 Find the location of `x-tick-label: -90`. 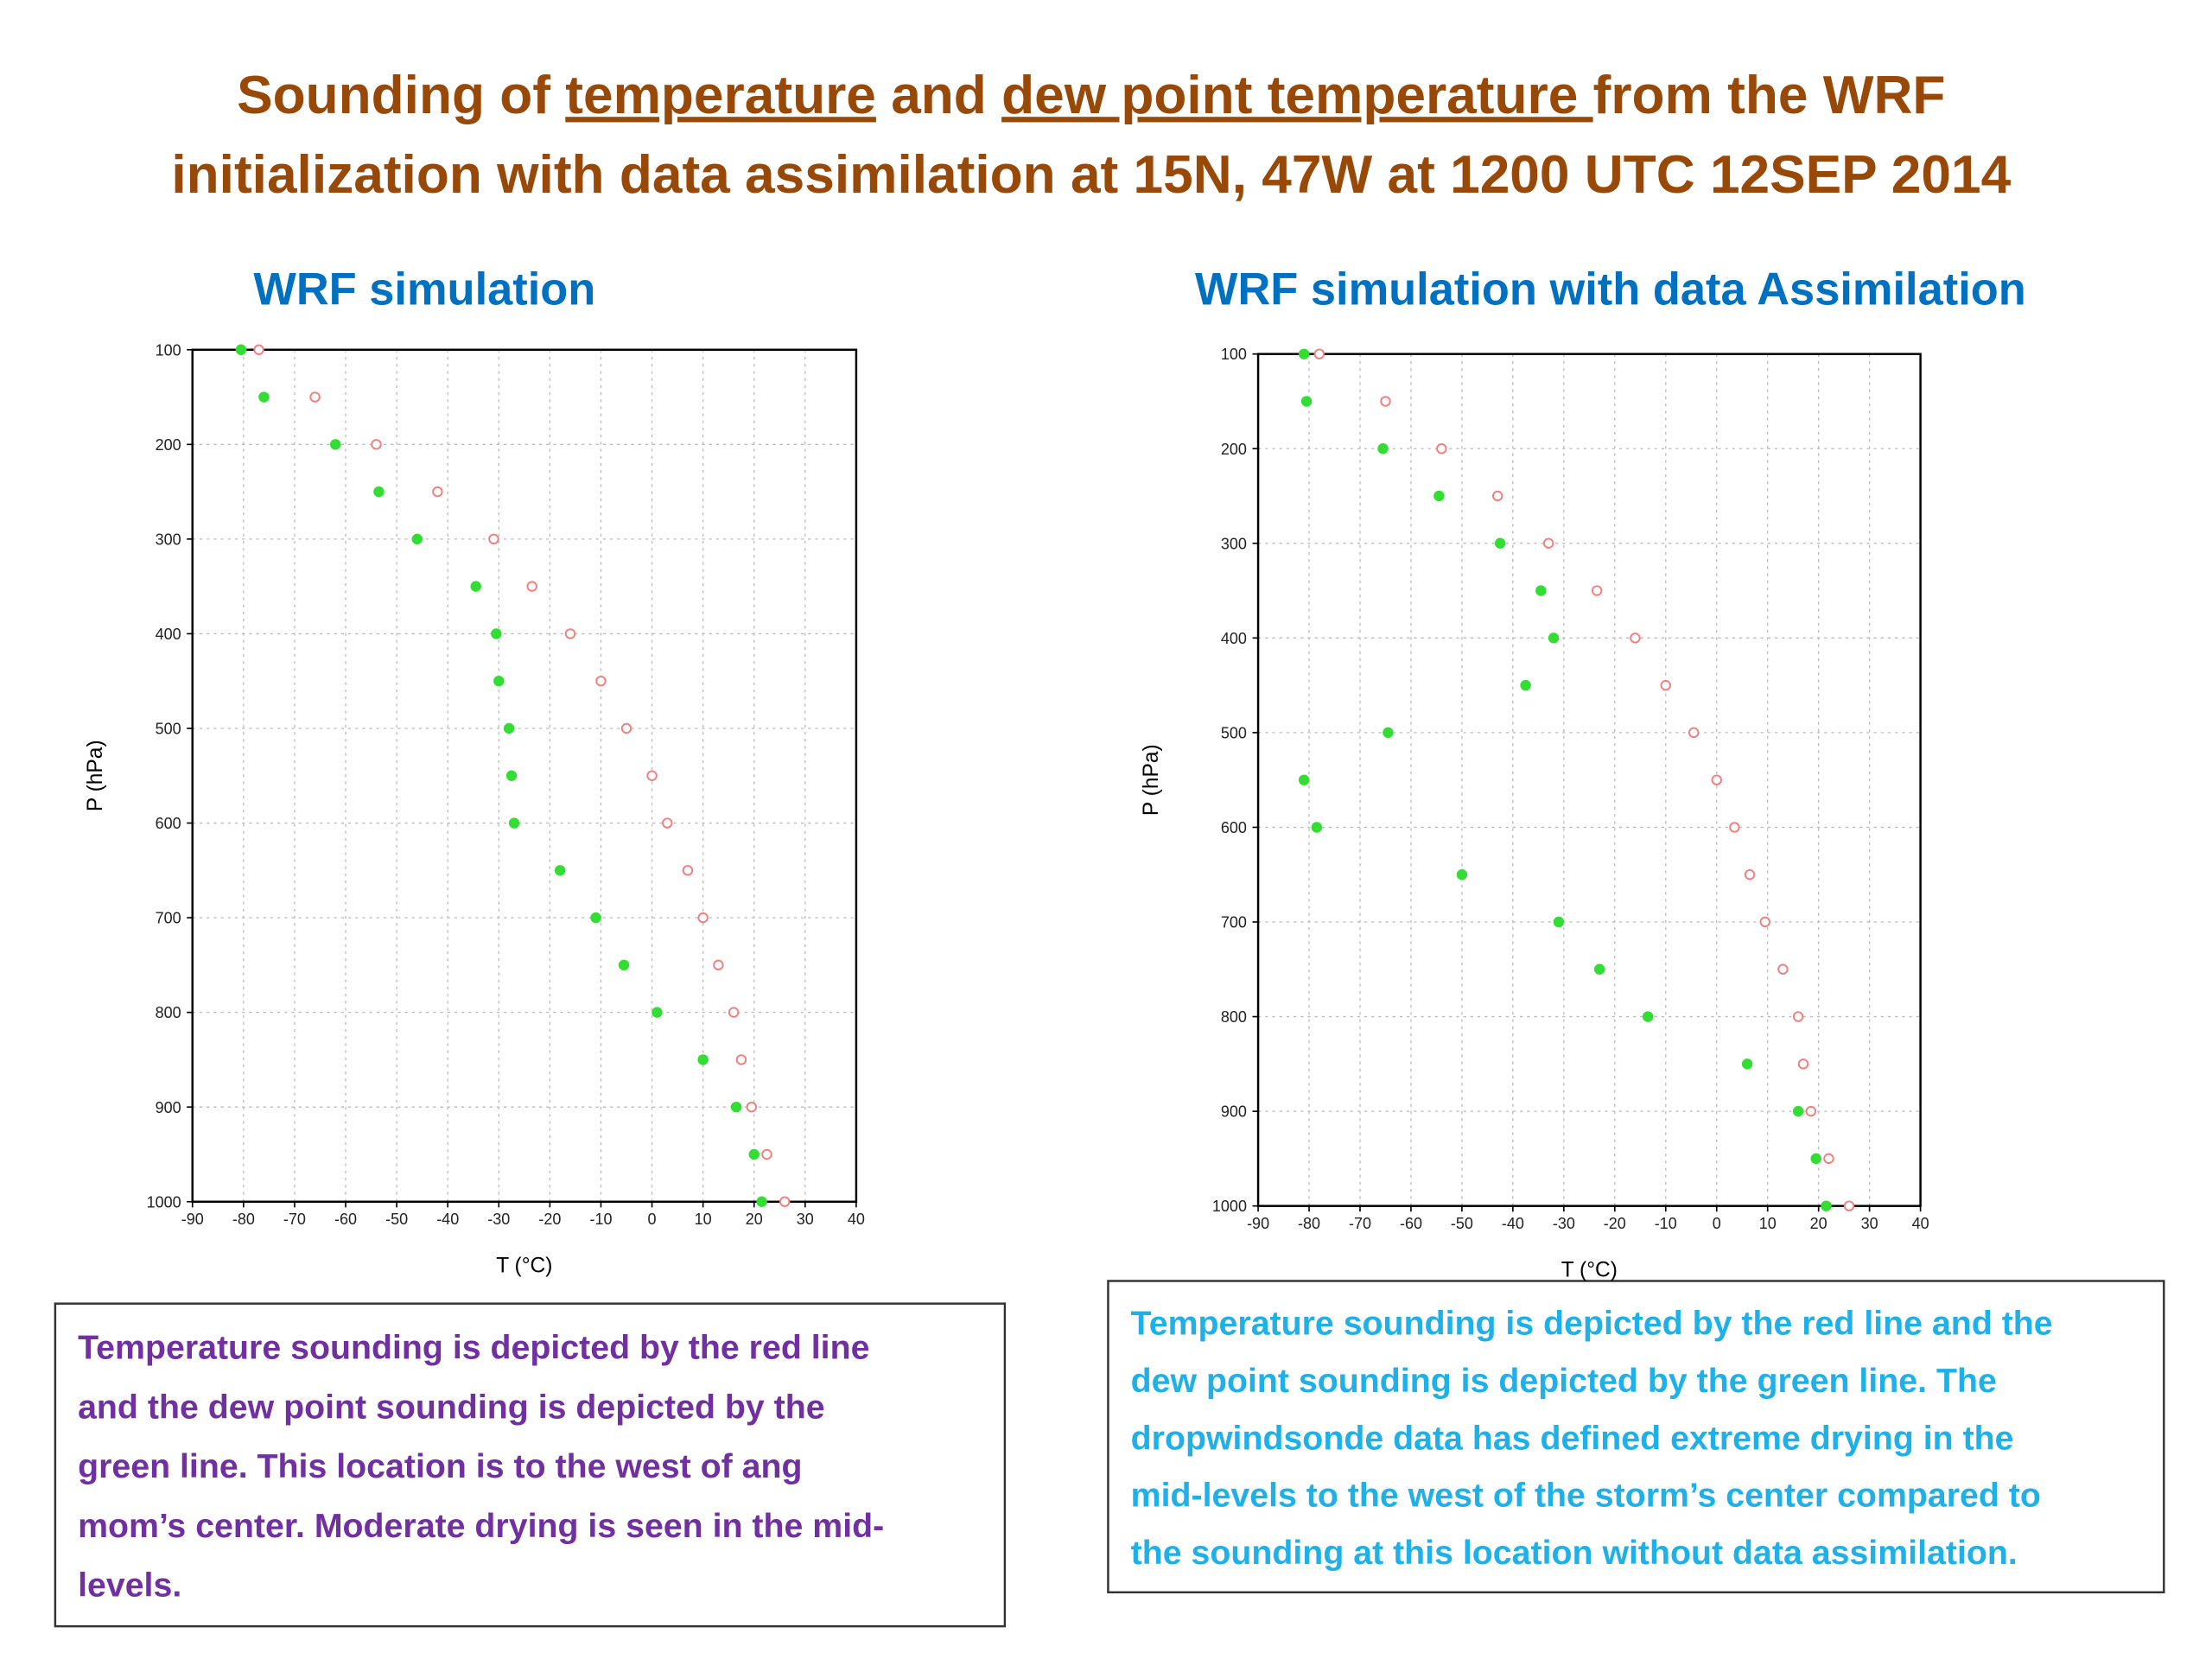

x-tick-label: -90 is located at coordinates (1258, 1223).